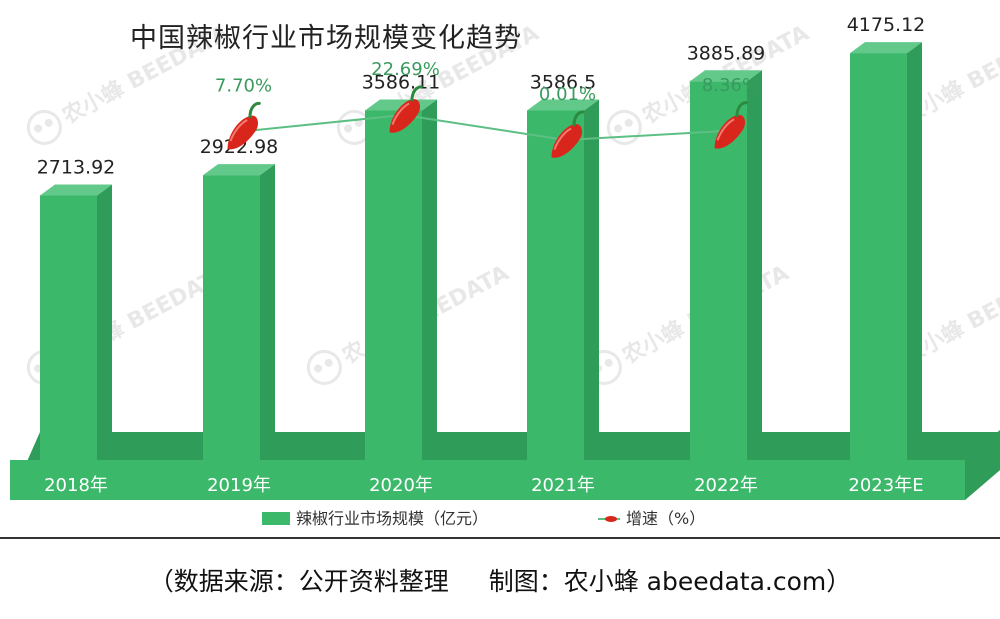 The height and width of the screenshot is (619, 1000). I want to click on base-band-front, so click(487, 480).